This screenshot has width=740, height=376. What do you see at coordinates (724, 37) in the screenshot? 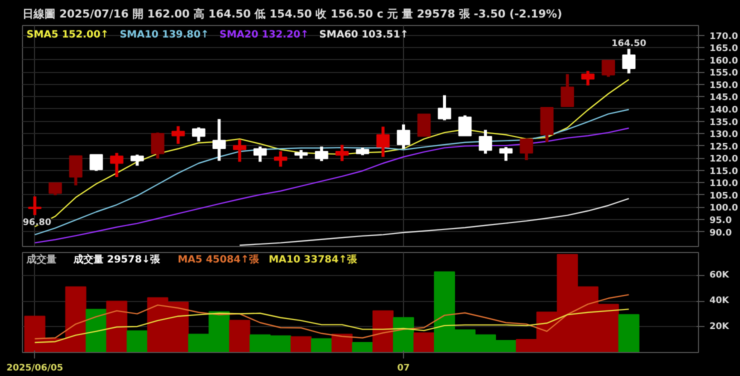
I see `y-tick-label: 170.0` at bounding box center [724, 37].